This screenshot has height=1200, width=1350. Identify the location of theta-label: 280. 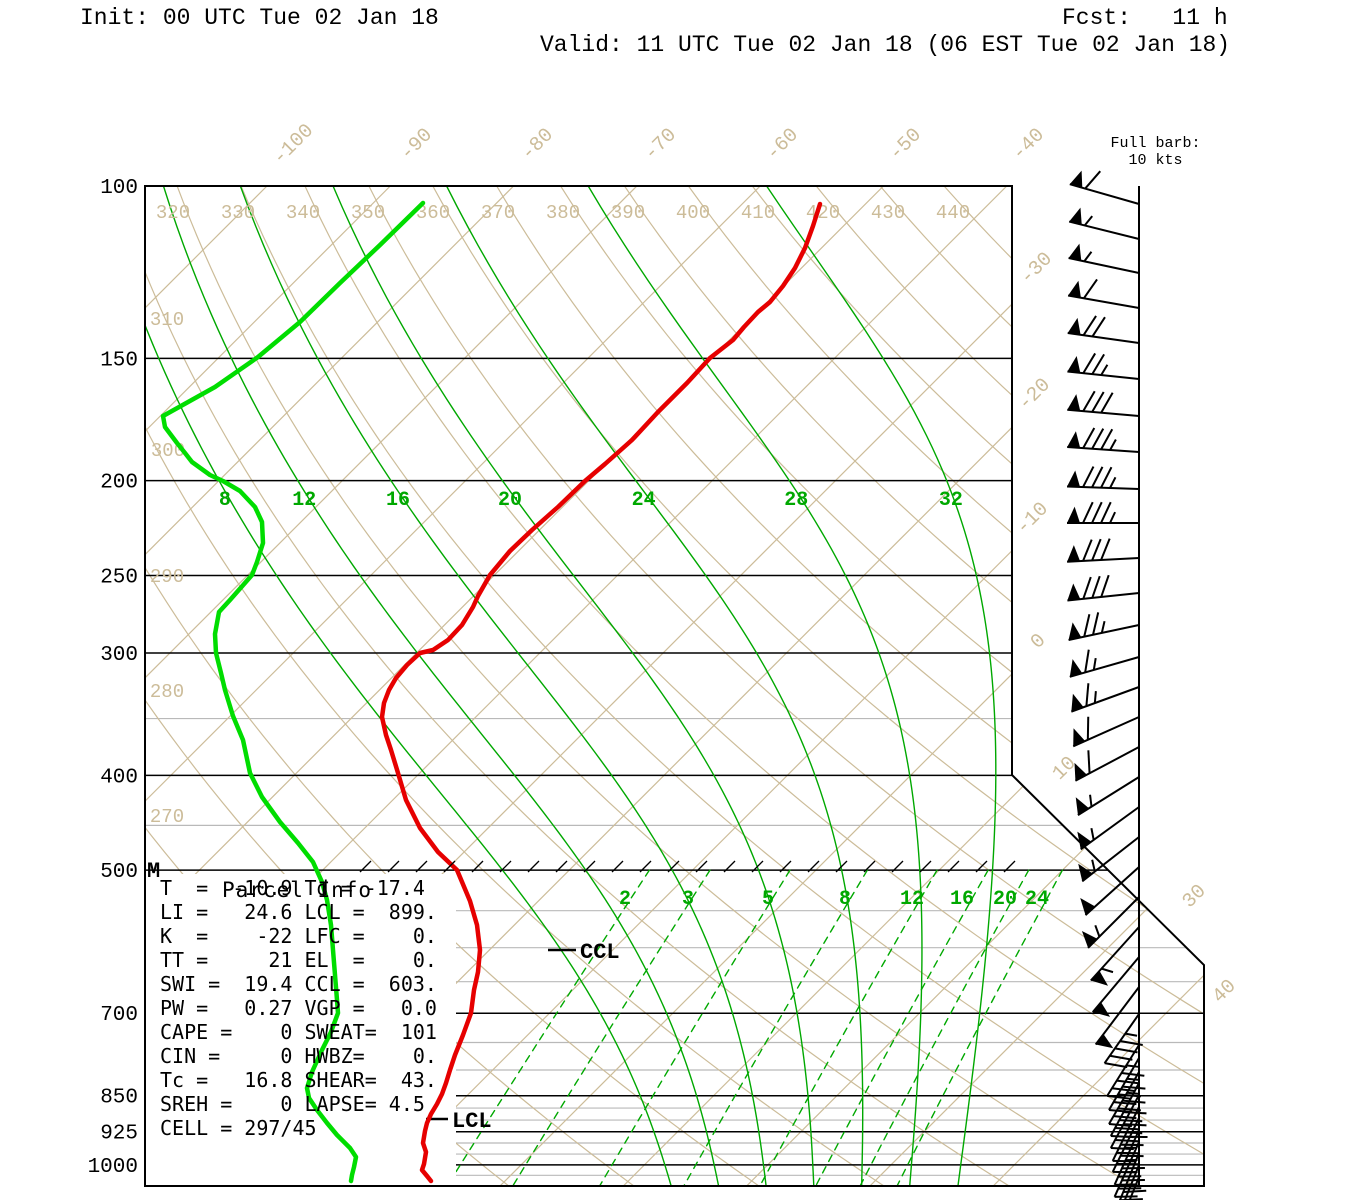
(167, 692).